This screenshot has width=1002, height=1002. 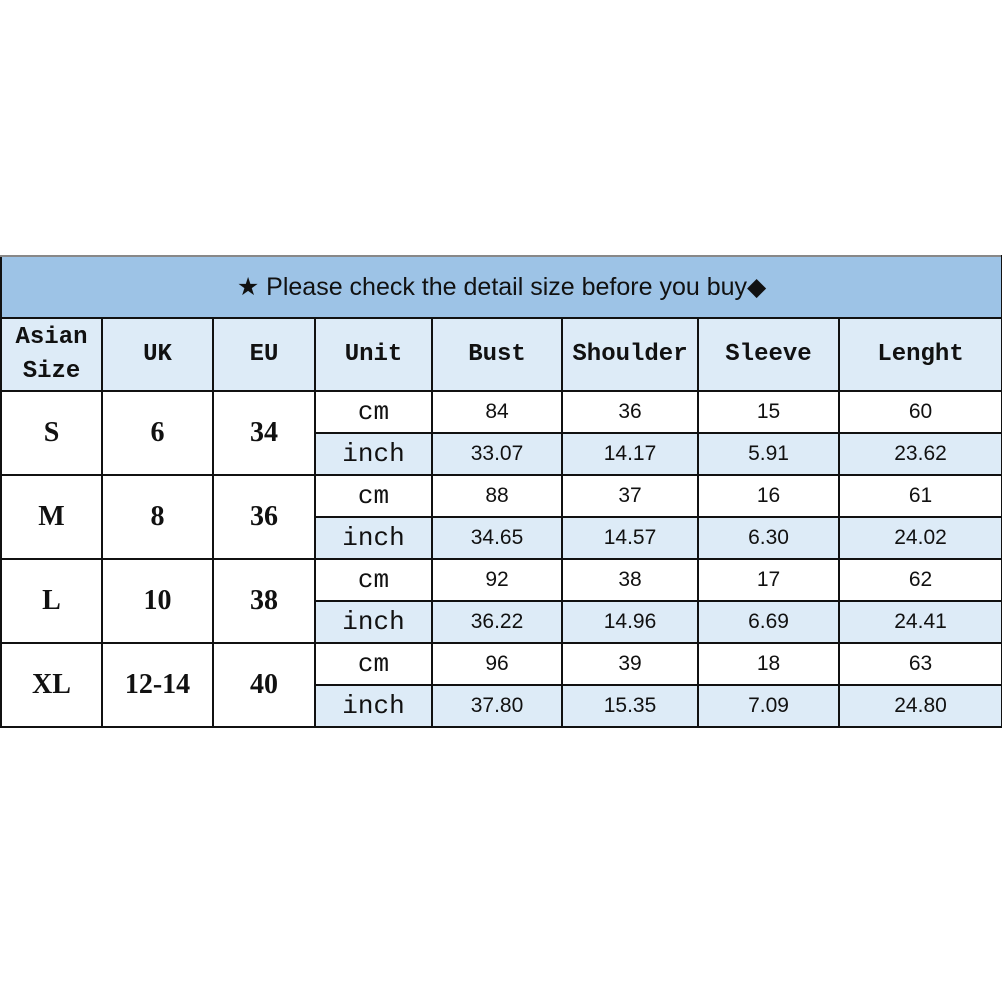 I want to click on table-row-inch: inch 37.80 15.35 7.09 24.80, so click(x=501, y=706).